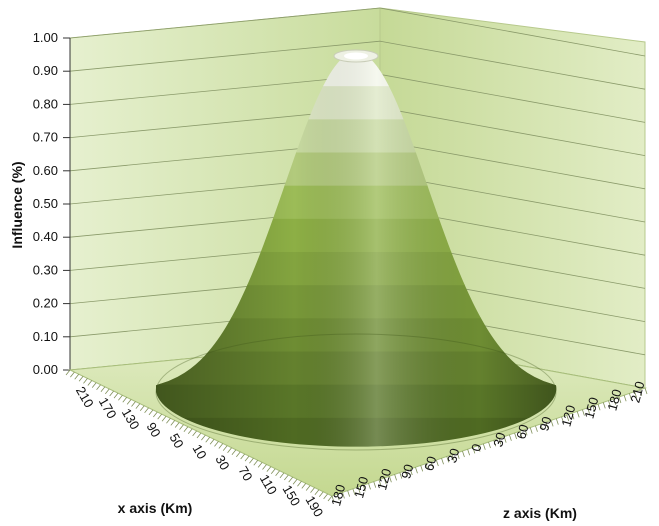 This screenshot has height=526, width=659. What do you see at coordinates (45, 37) in the screenshot?
I see `y-tick-label: 1.00` at bounding box center [45, 37].